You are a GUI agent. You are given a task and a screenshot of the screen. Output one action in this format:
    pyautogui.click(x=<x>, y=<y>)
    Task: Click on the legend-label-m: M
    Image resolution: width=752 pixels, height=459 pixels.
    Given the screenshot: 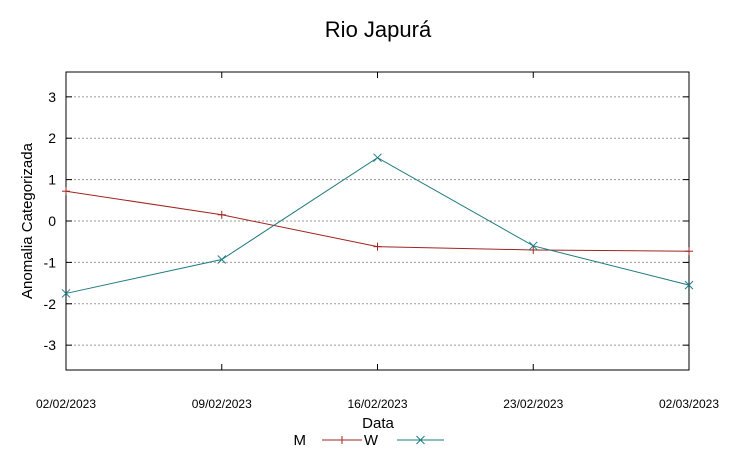 What is the action you would take?
    pyautogui.click(x=300, y=440)
    